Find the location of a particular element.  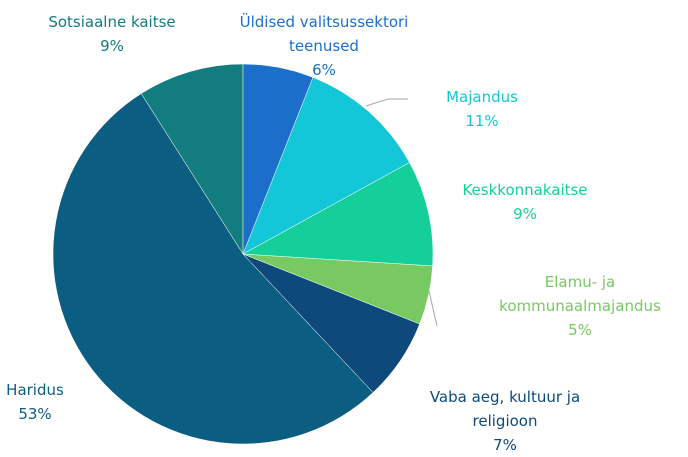

slice-label: Elamu- ja kommunaalmajandus 5% is located at coordinates (580, 306).